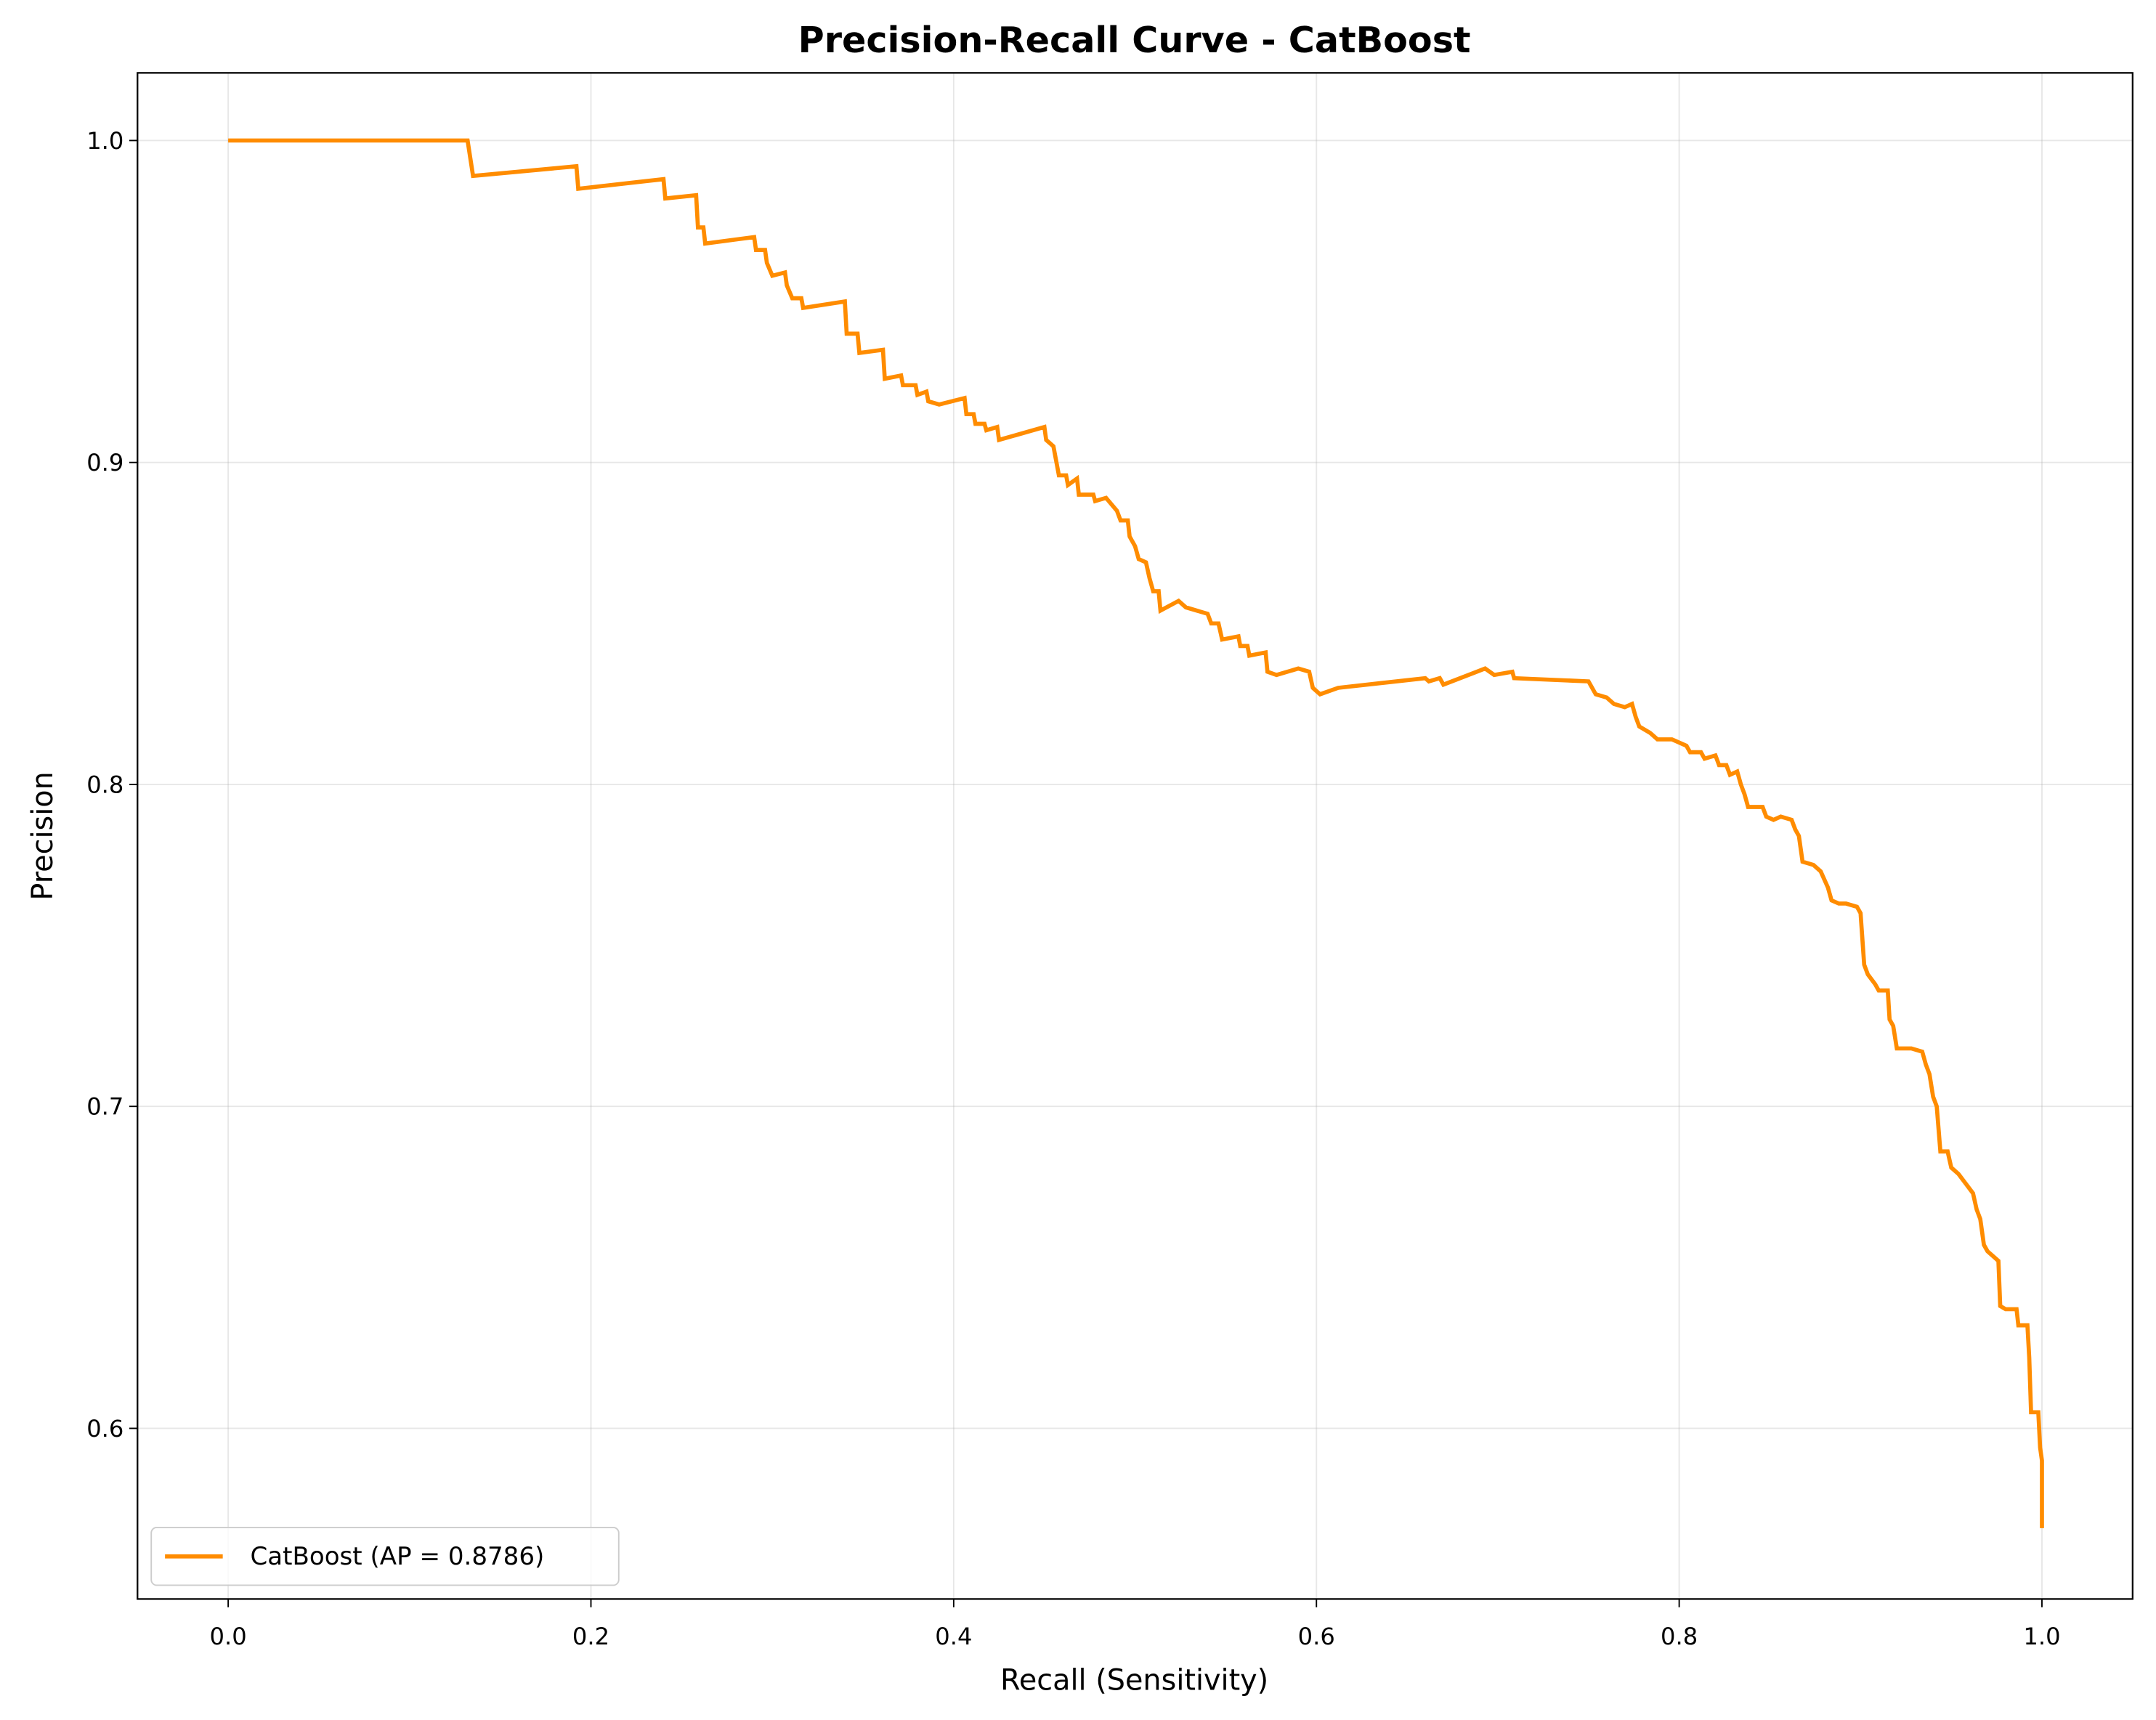  Describe the element at coordinates (228, 1636) in the screenshot. I see `x-tick-label: 0.0` at that location.